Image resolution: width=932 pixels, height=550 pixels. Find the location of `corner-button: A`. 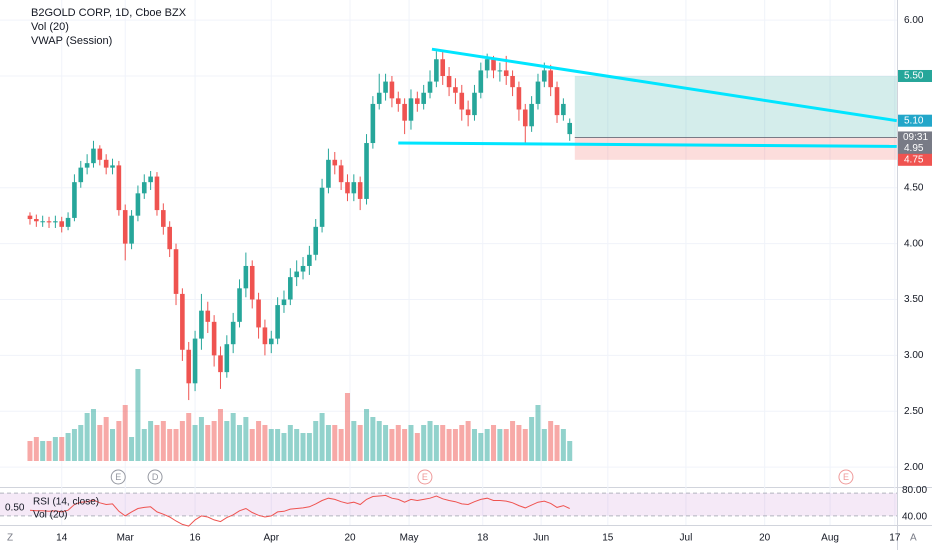

corner-button: A is located at coordinates (913, 538).